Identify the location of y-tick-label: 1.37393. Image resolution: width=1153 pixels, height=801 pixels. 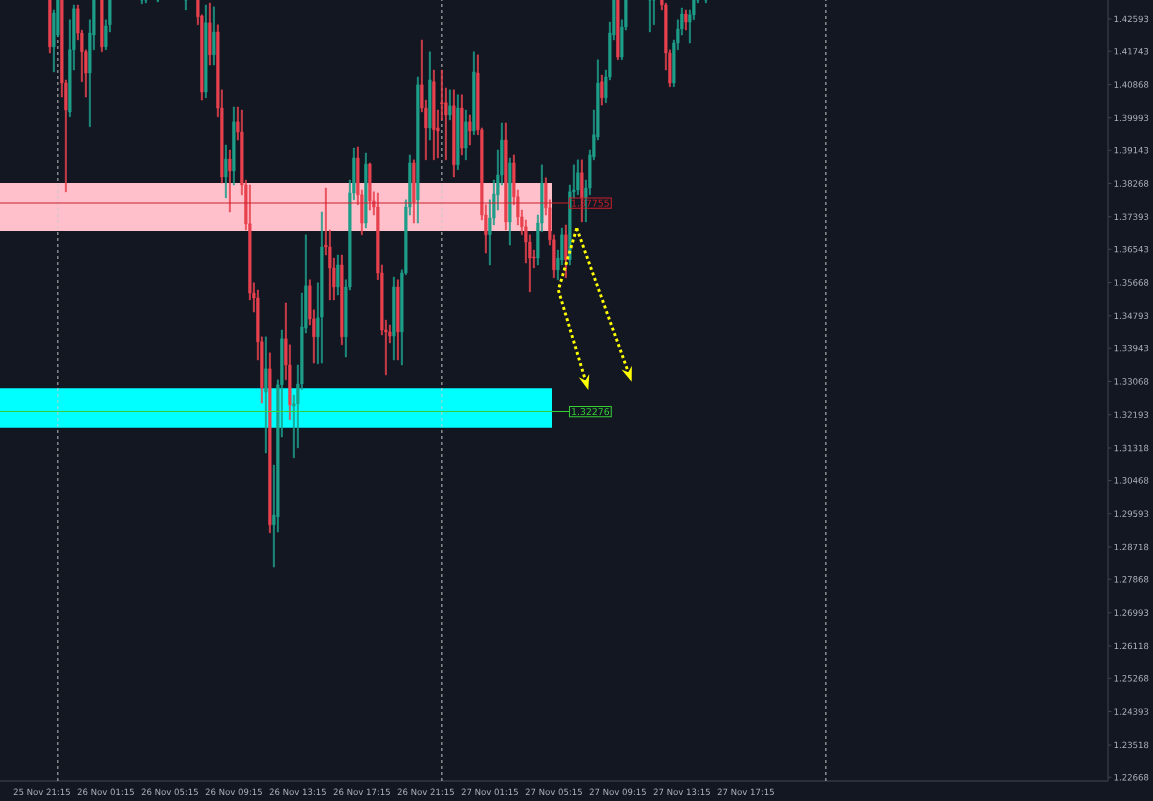
(1131, 217).